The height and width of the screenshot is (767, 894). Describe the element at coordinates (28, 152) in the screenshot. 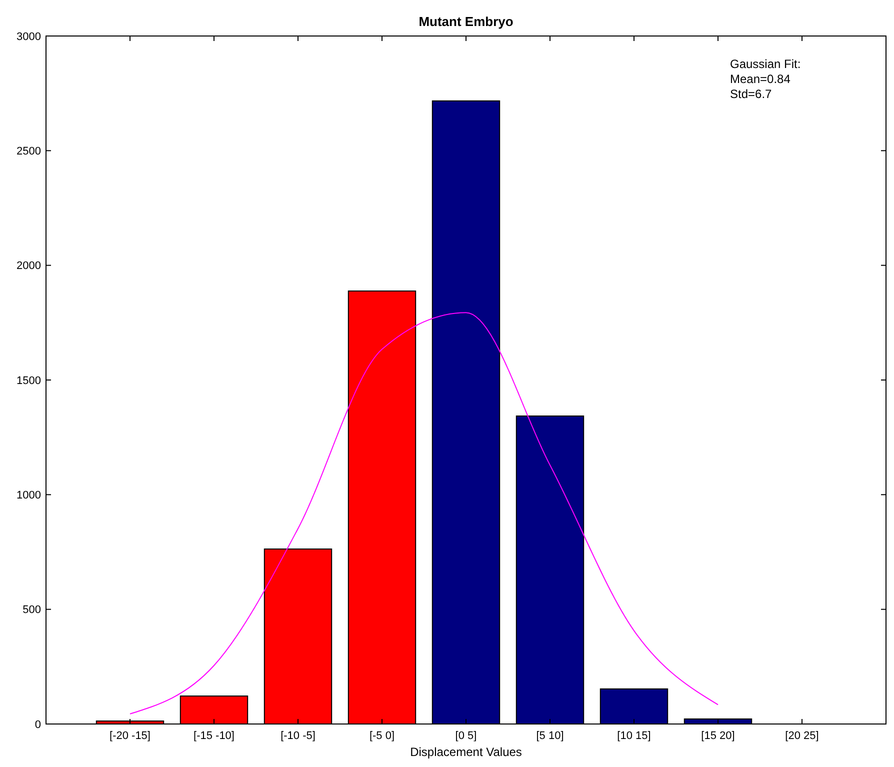

I see `y-tick-label: 2500` at that location.